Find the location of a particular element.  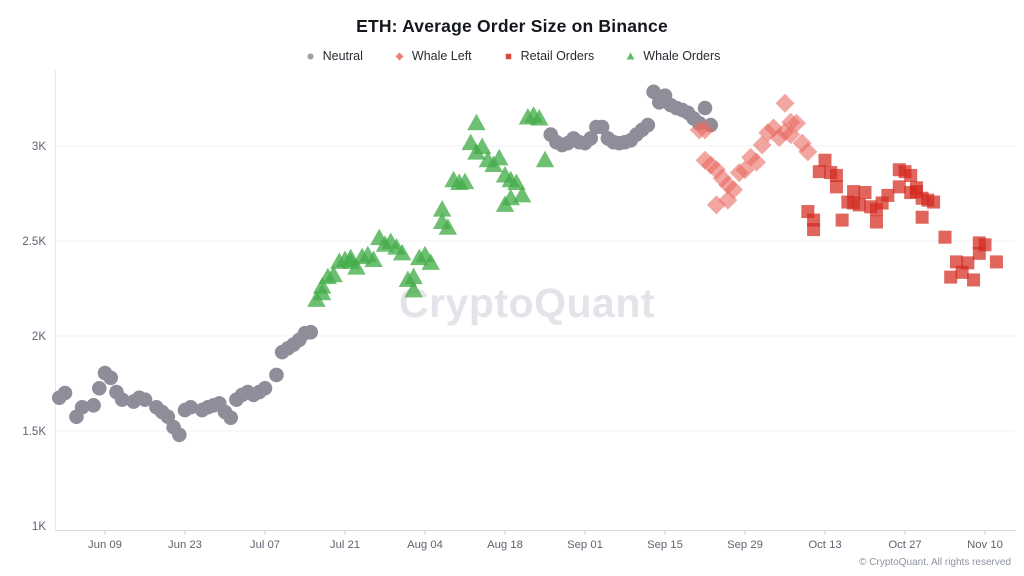

legend-label: Whale Orders is located at coordinates (682, 56).